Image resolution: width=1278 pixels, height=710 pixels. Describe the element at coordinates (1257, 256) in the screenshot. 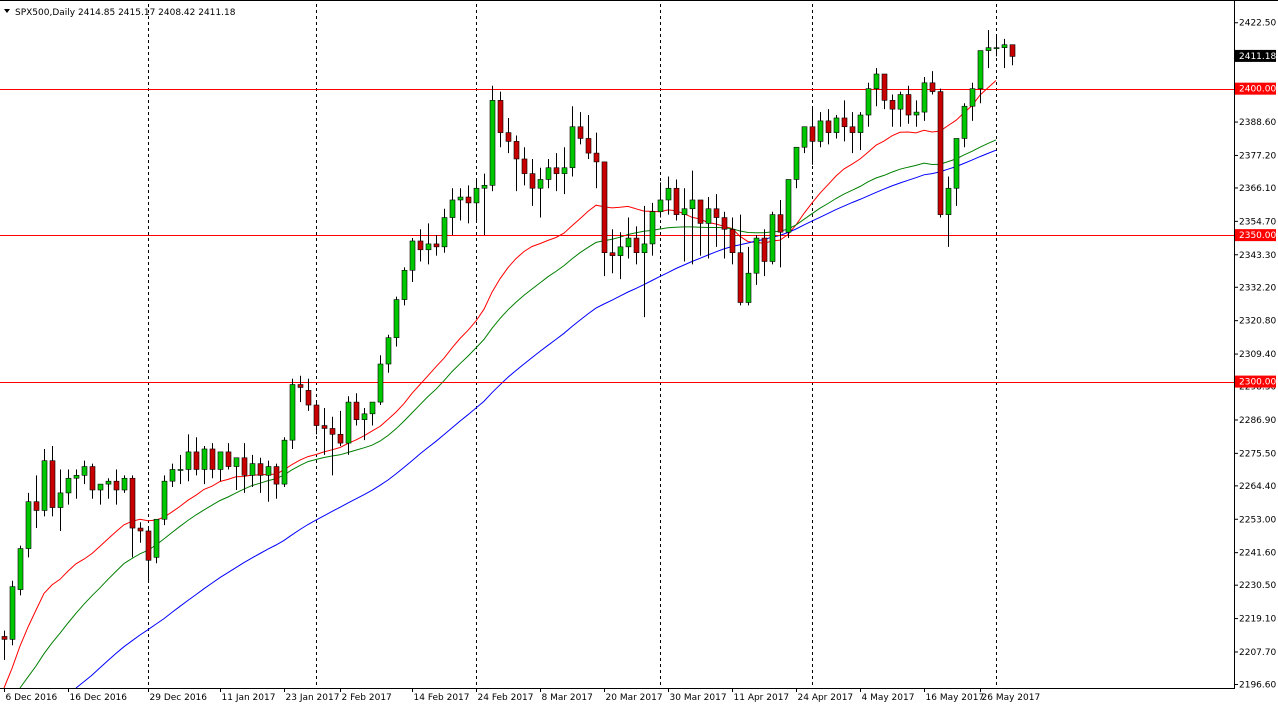

I see `price-tick-label: 2343.30` at that location.